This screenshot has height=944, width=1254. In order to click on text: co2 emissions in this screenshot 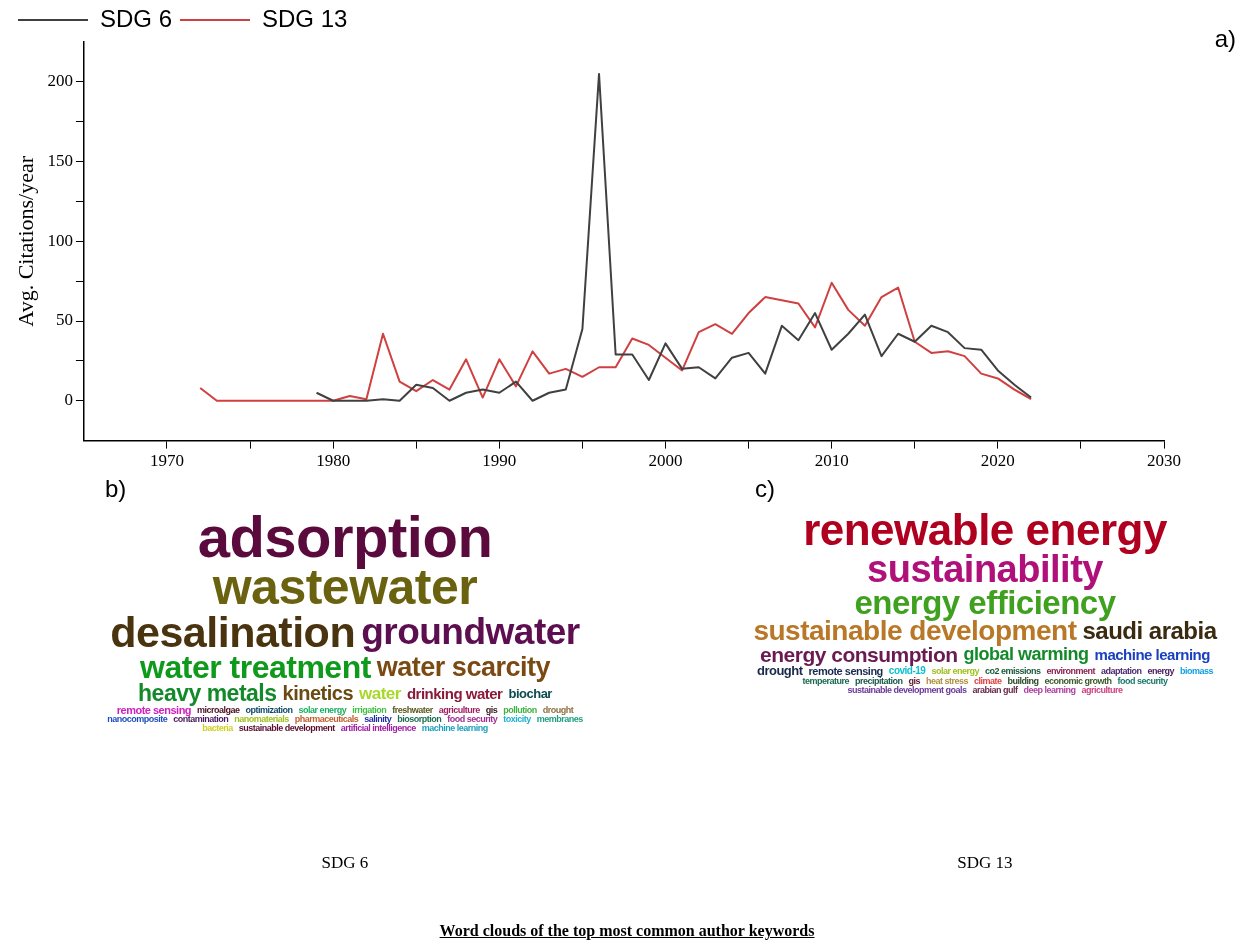, I will do `click(1012, 670)`.